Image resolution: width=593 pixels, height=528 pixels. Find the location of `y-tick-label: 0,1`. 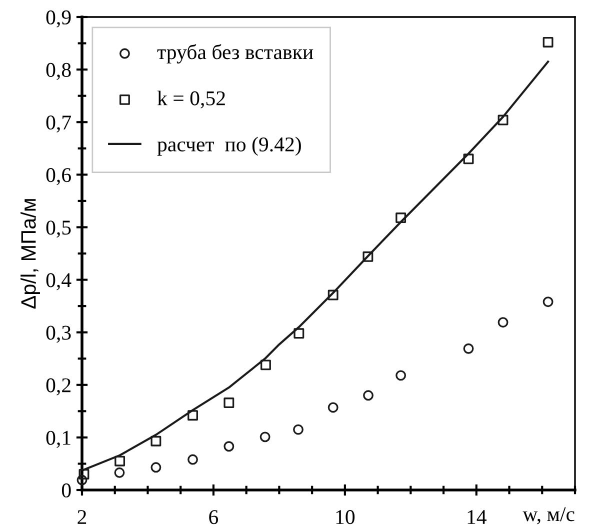

y-tick-label: 0,1 is located at coordinates (58, 439).